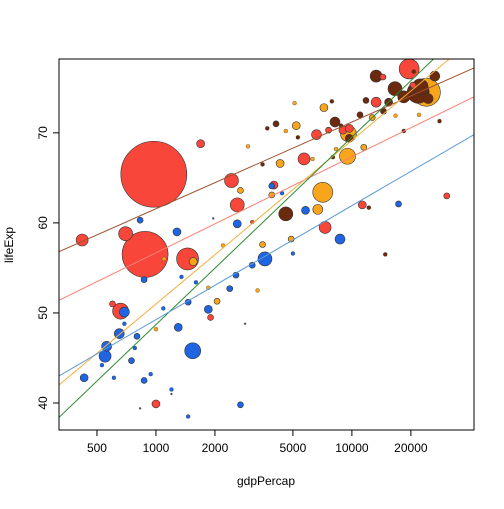 Image resolution: width=504 pixels, height=509 pixels. Describe the element at coordinates (43, 223) in the screenshot. I see `y-tick-label: 60` at that location.